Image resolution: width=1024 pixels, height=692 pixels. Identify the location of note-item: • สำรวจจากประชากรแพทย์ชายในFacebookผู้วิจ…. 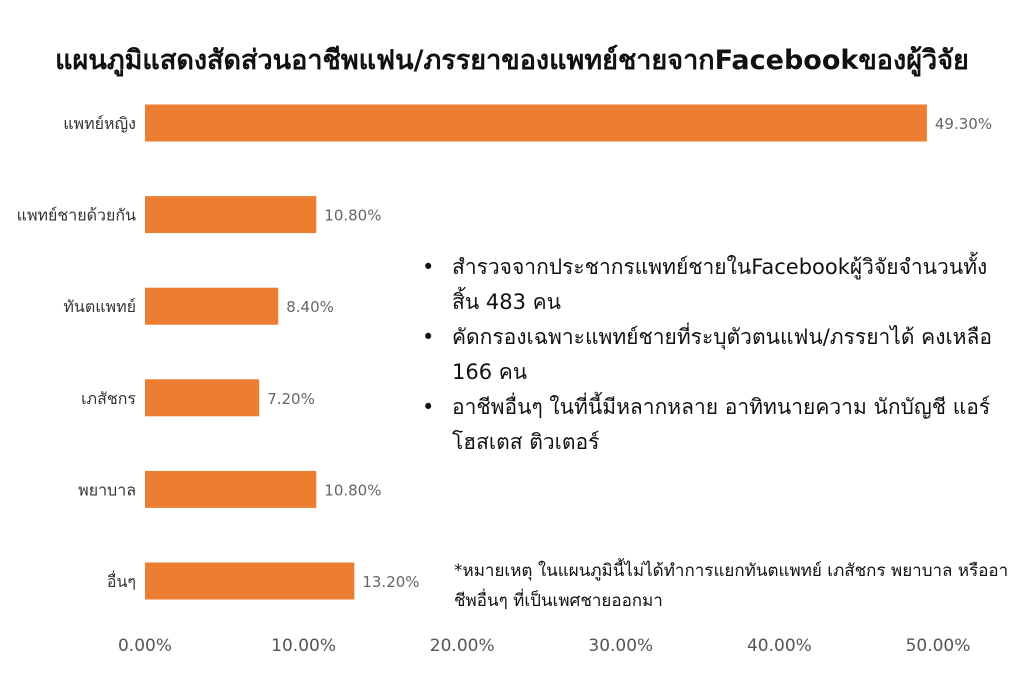
(713, 285).